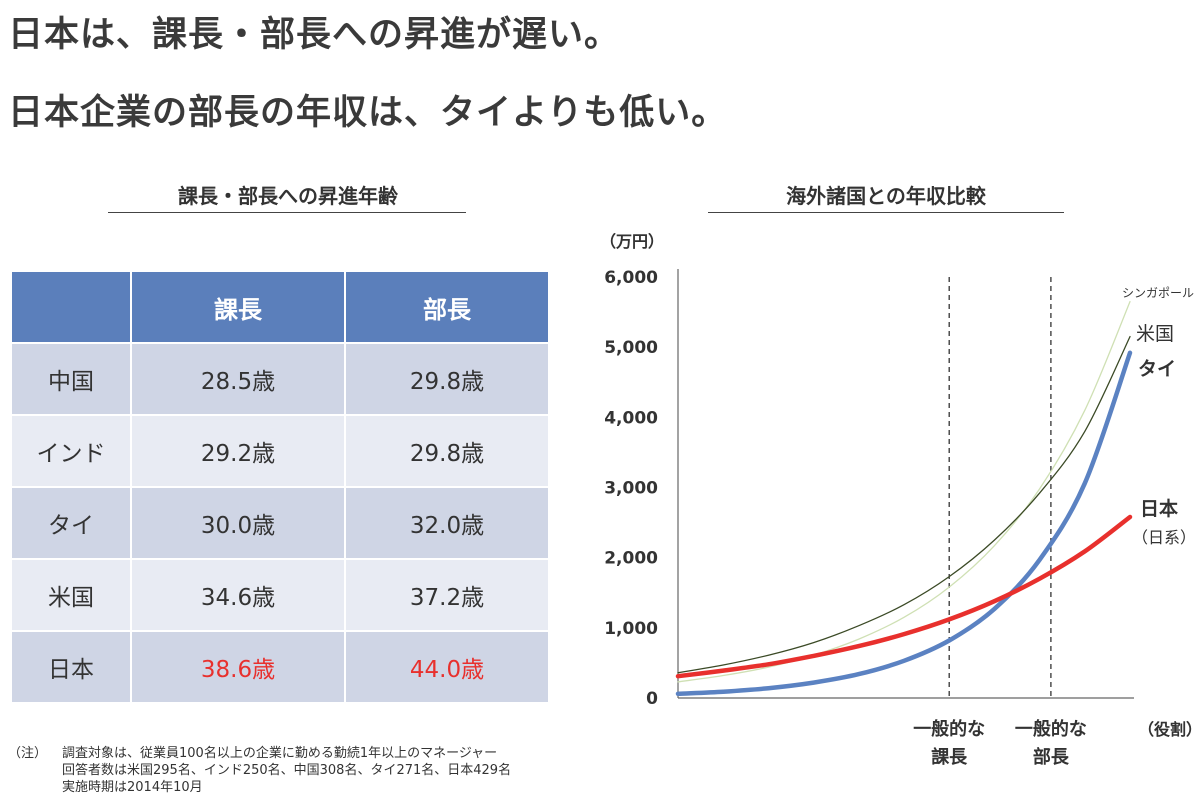 The height and width of the screenshot is (808, 1200). I want to click on country-cell: 米国, so click(71, 595).